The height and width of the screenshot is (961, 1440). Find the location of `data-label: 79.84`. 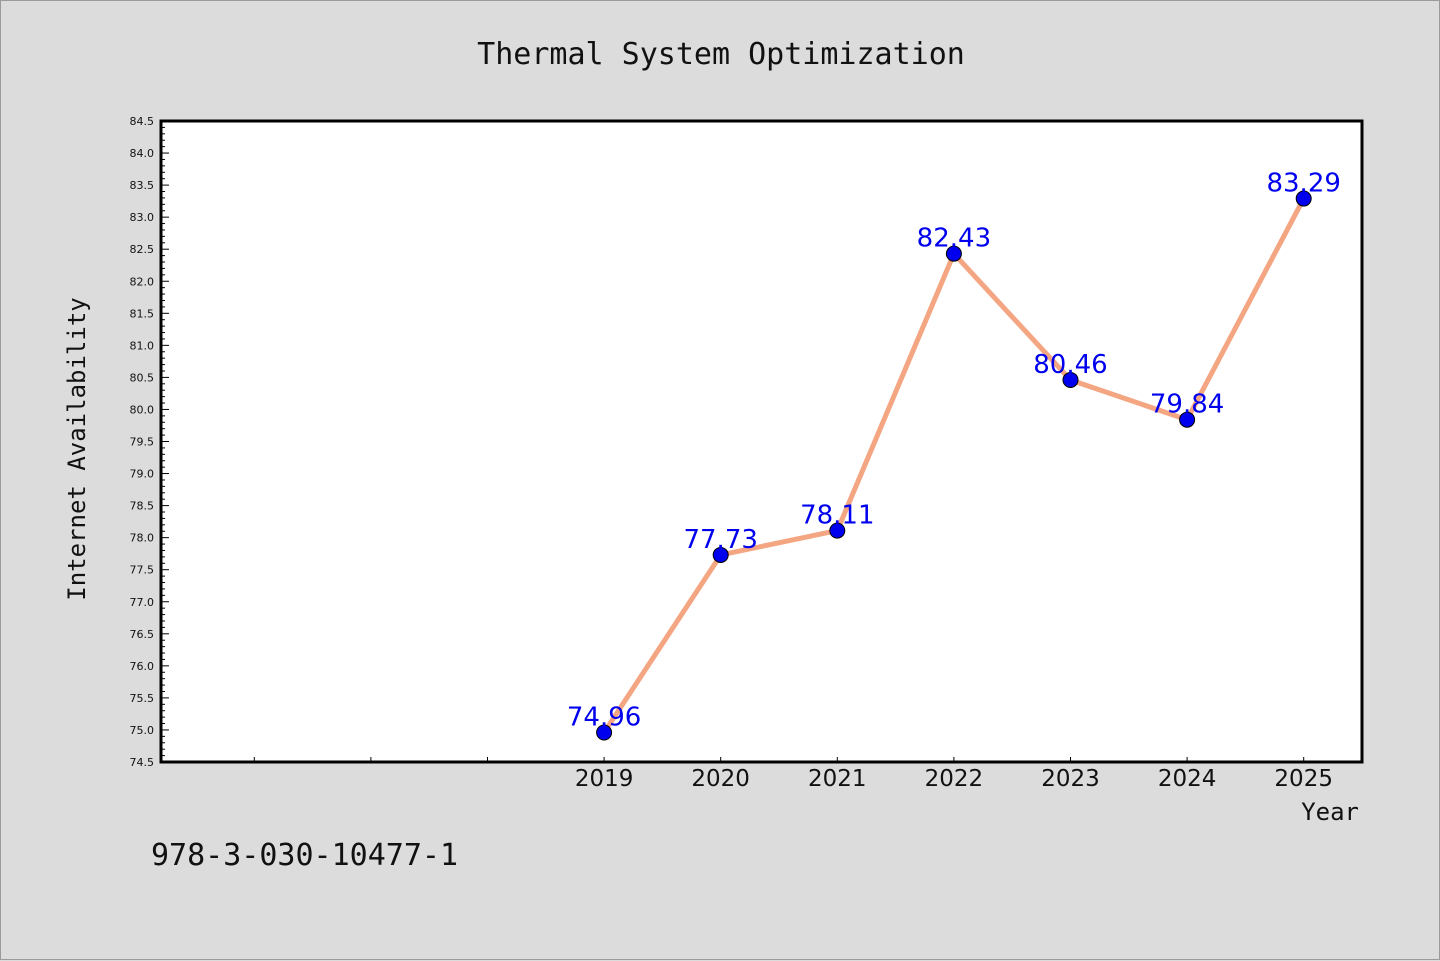

data-label: 79.84 is located at coordinates (1187, 405).